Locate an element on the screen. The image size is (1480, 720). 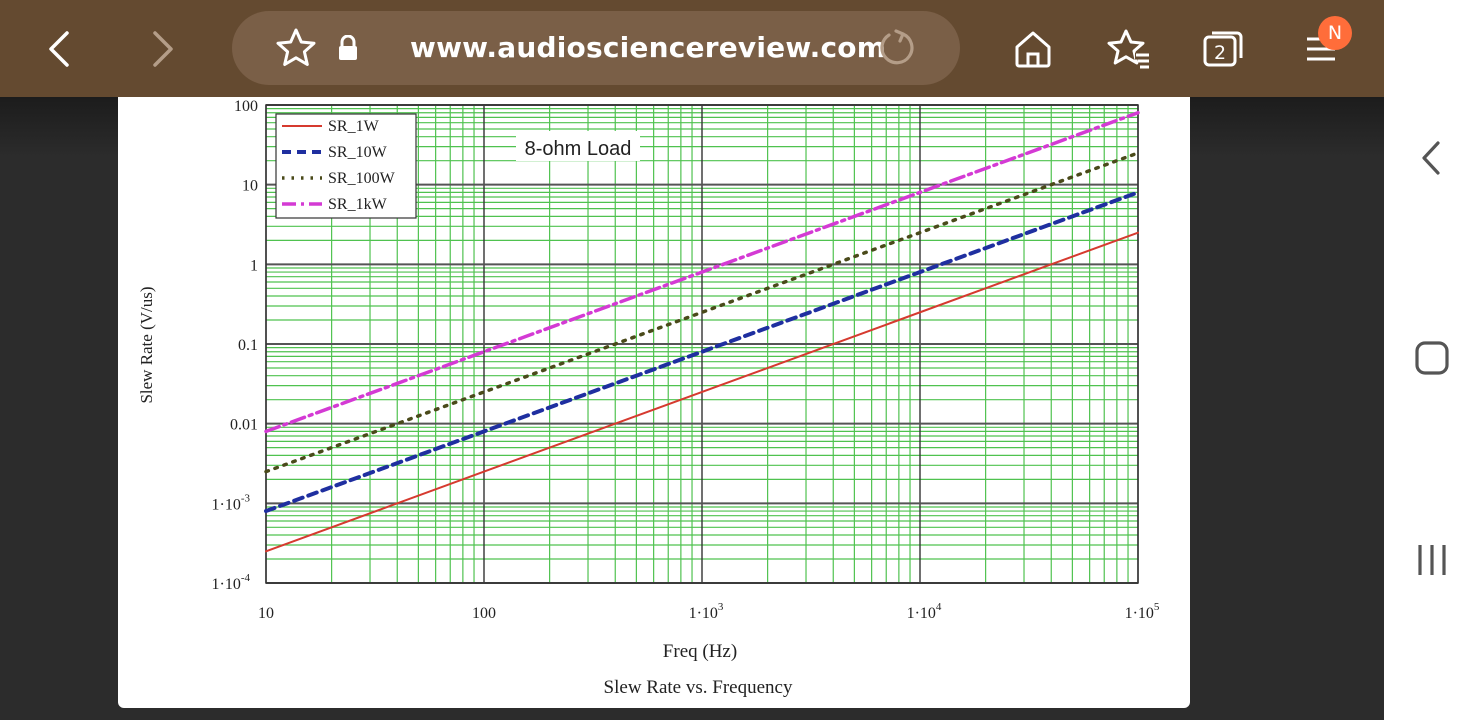
url-bar: www.audiosciencereview.com is located at coordinates (596, 48).